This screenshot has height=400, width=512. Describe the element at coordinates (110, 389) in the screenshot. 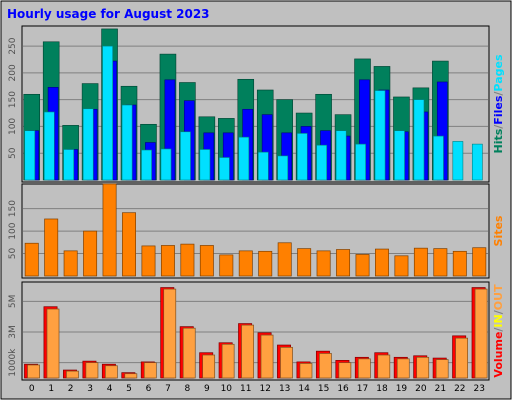

I see `x-tick-label-hour-4: 4` at that location.